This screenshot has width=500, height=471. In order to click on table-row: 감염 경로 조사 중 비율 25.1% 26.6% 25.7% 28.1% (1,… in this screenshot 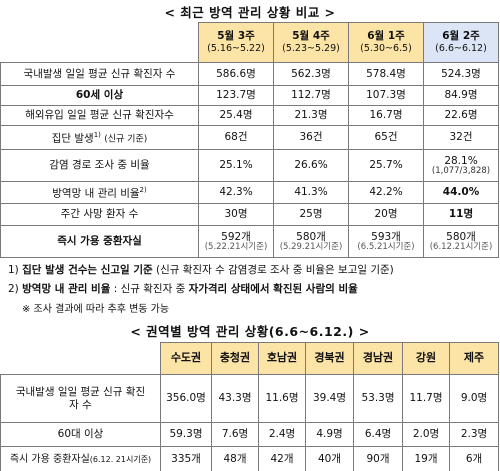, I will do `click(249, 165)`.